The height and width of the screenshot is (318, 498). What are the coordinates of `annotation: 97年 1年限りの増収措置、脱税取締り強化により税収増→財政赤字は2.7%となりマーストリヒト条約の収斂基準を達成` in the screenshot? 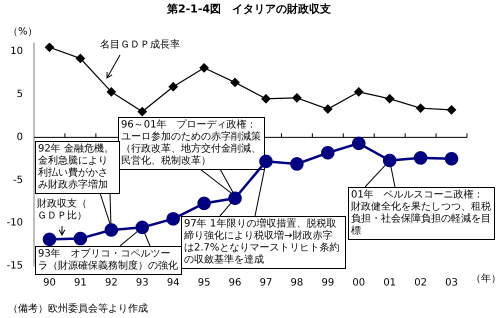 It's located at (261, 242).